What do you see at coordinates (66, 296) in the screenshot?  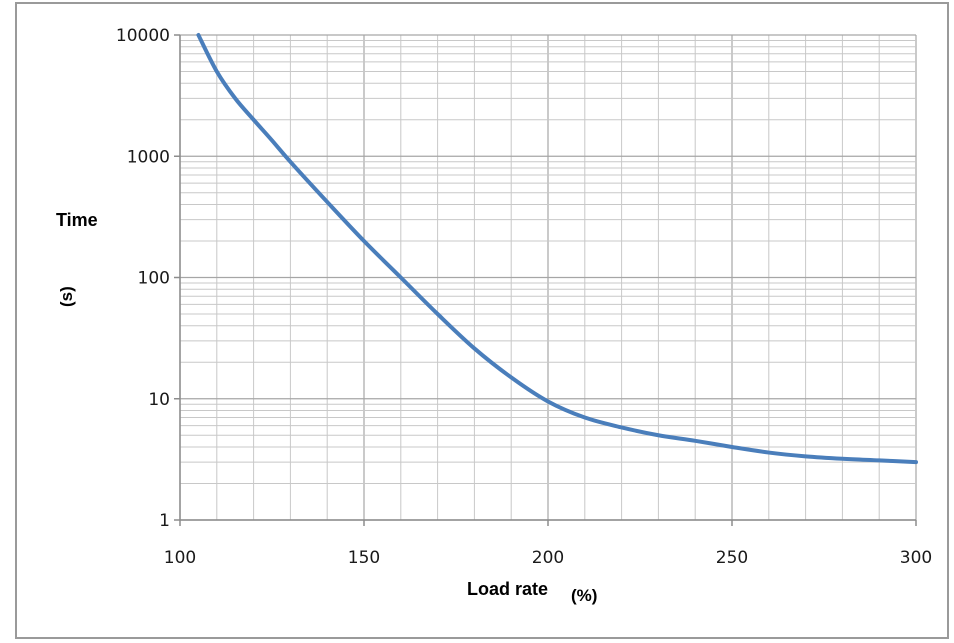 I see `y-axis-unit: (s)` at bounding box center [66, 296].